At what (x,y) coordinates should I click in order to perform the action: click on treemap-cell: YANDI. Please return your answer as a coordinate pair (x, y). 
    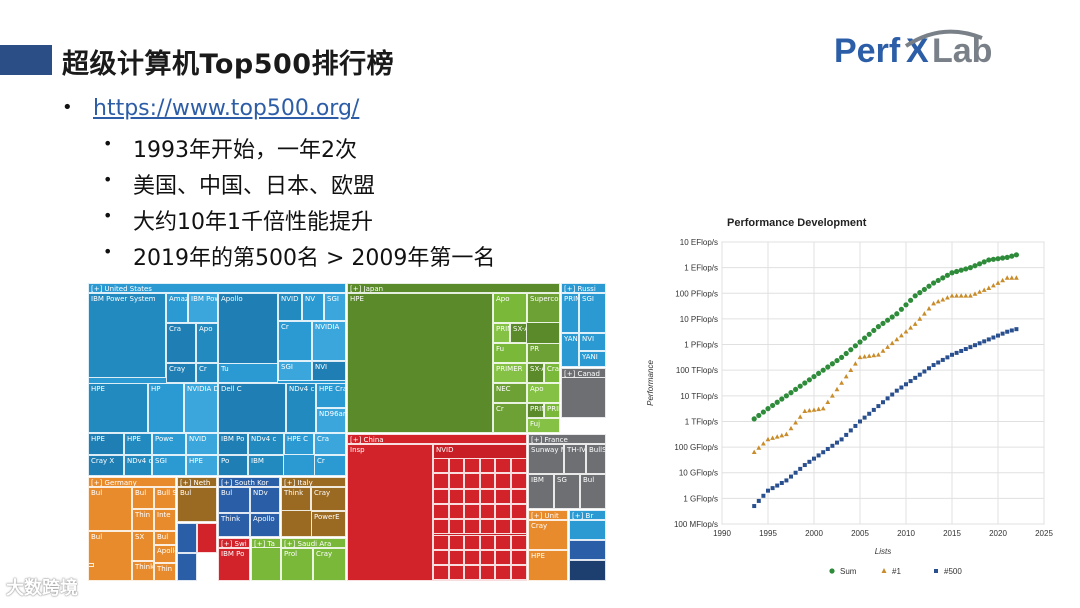
    Looking at the image, I should click on (570, 350).